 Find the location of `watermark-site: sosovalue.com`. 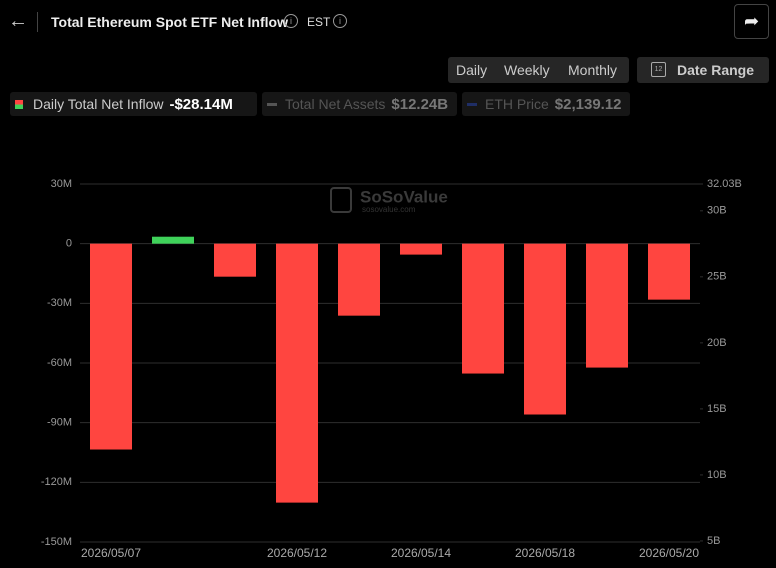

watermark-site: sosovalue.com is located at coordinates (389, 209).